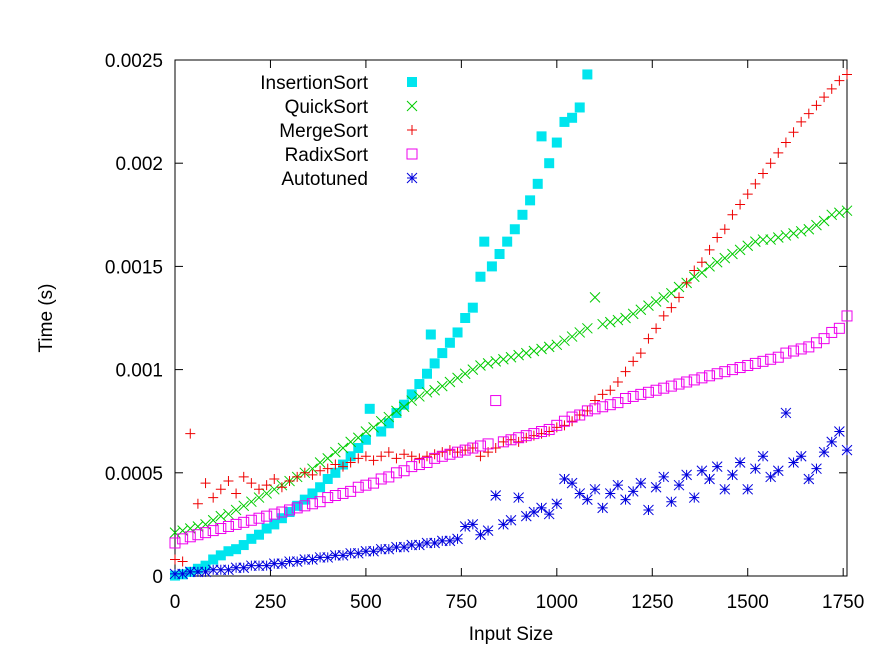 The height and width of the screenshot is (656, 874). I want to click on legend-label: InsertionSort, so click(314, 83).